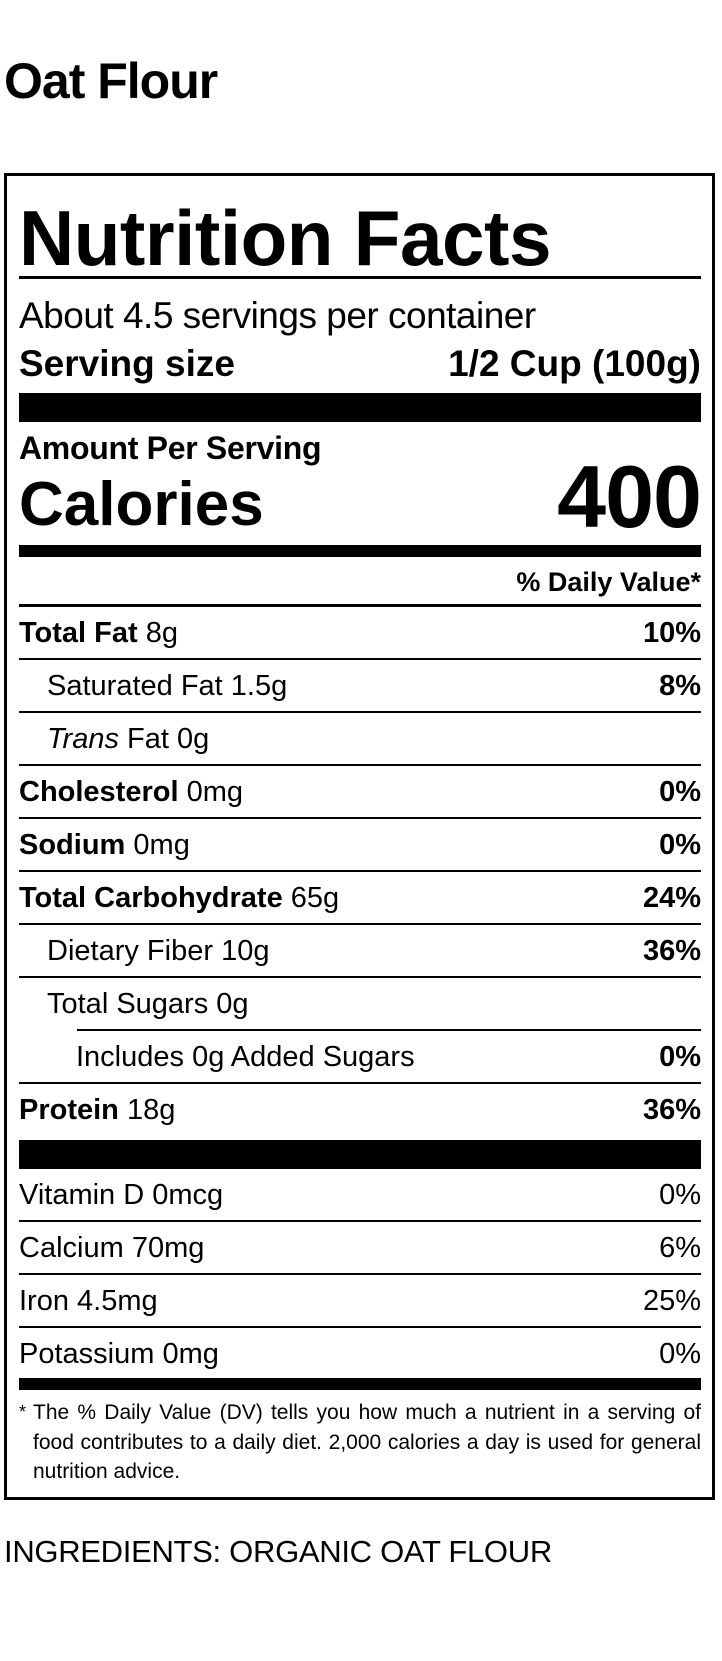 The image size is (722, 1661). Describe the element at coordinates (168, 1248) in the screenshot. I see `vitamin-amount: 70mg` at that location.